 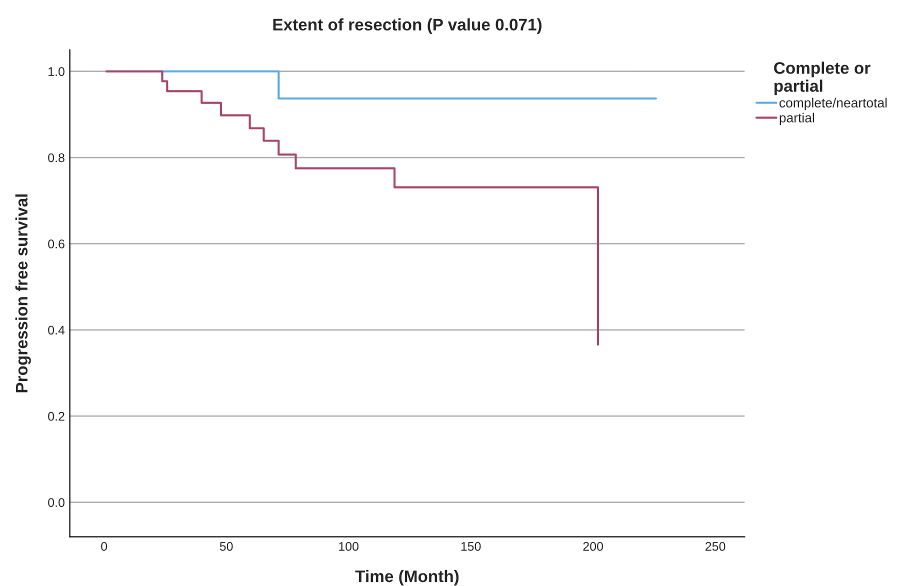 I want to click on x-tick-label: 0, so click(x=104, y=546).